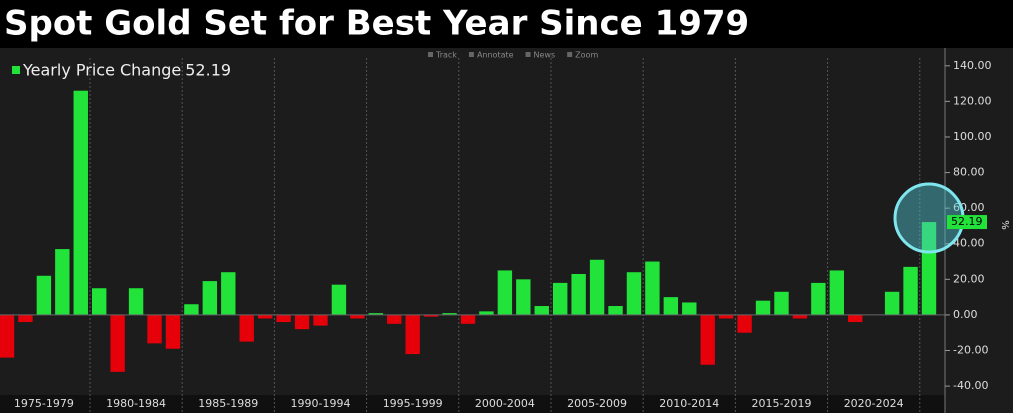 The height and width of the screenshot is (413, 1013). I want to click on y-tick-label: 120.00, so click(972, 100).